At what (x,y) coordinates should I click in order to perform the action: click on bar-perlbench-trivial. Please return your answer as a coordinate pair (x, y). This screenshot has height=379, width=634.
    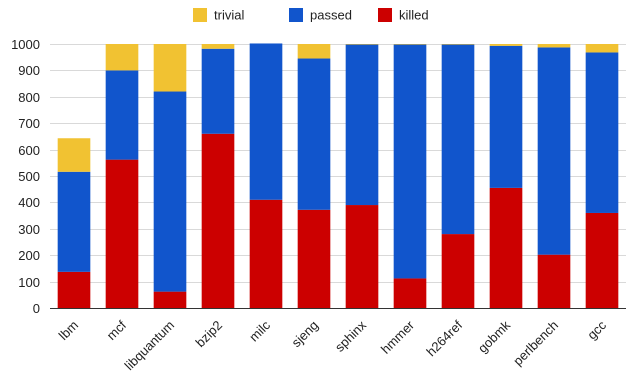
    Looking at the image, I should click on (554, 46).